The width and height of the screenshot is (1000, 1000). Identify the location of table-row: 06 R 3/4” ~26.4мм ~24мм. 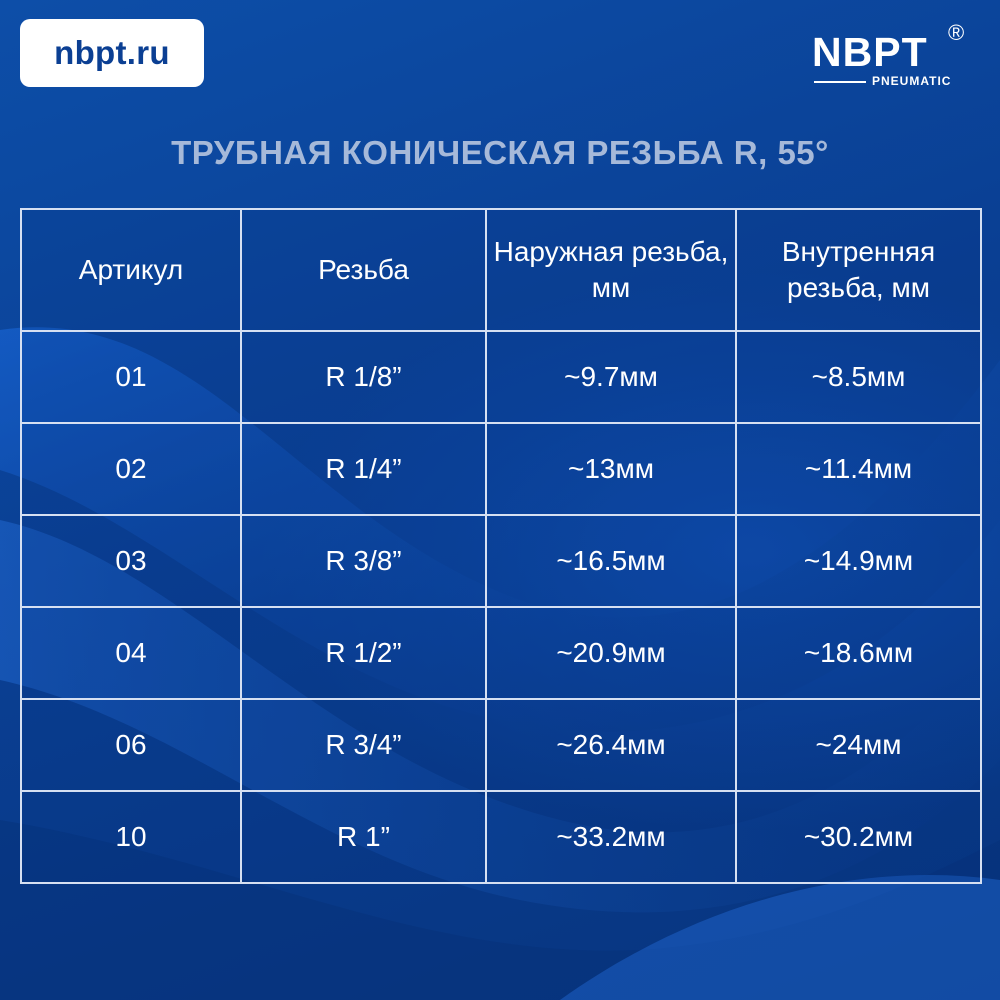
(501, 745).